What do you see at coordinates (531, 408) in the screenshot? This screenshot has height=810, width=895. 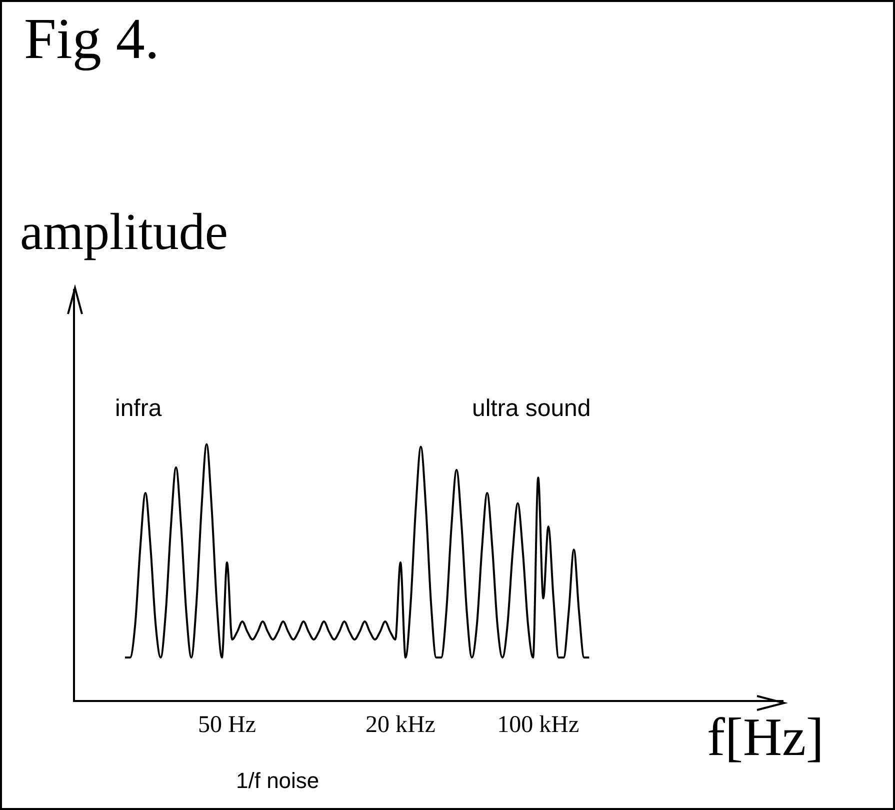 I see `text: ultra sound` at bounding box center [531, 408].